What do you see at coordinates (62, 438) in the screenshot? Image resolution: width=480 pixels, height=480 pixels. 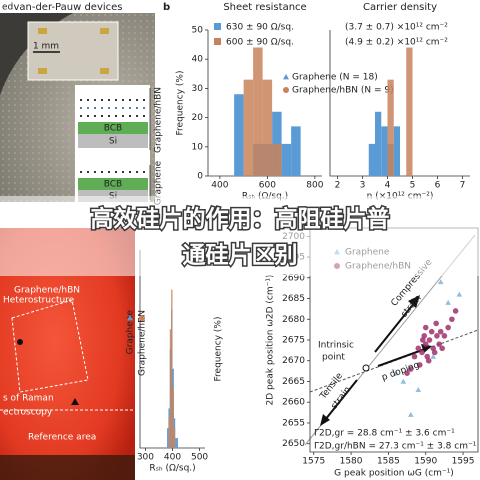 I see `map-label: Reference area` at bounding box center [62, 438].